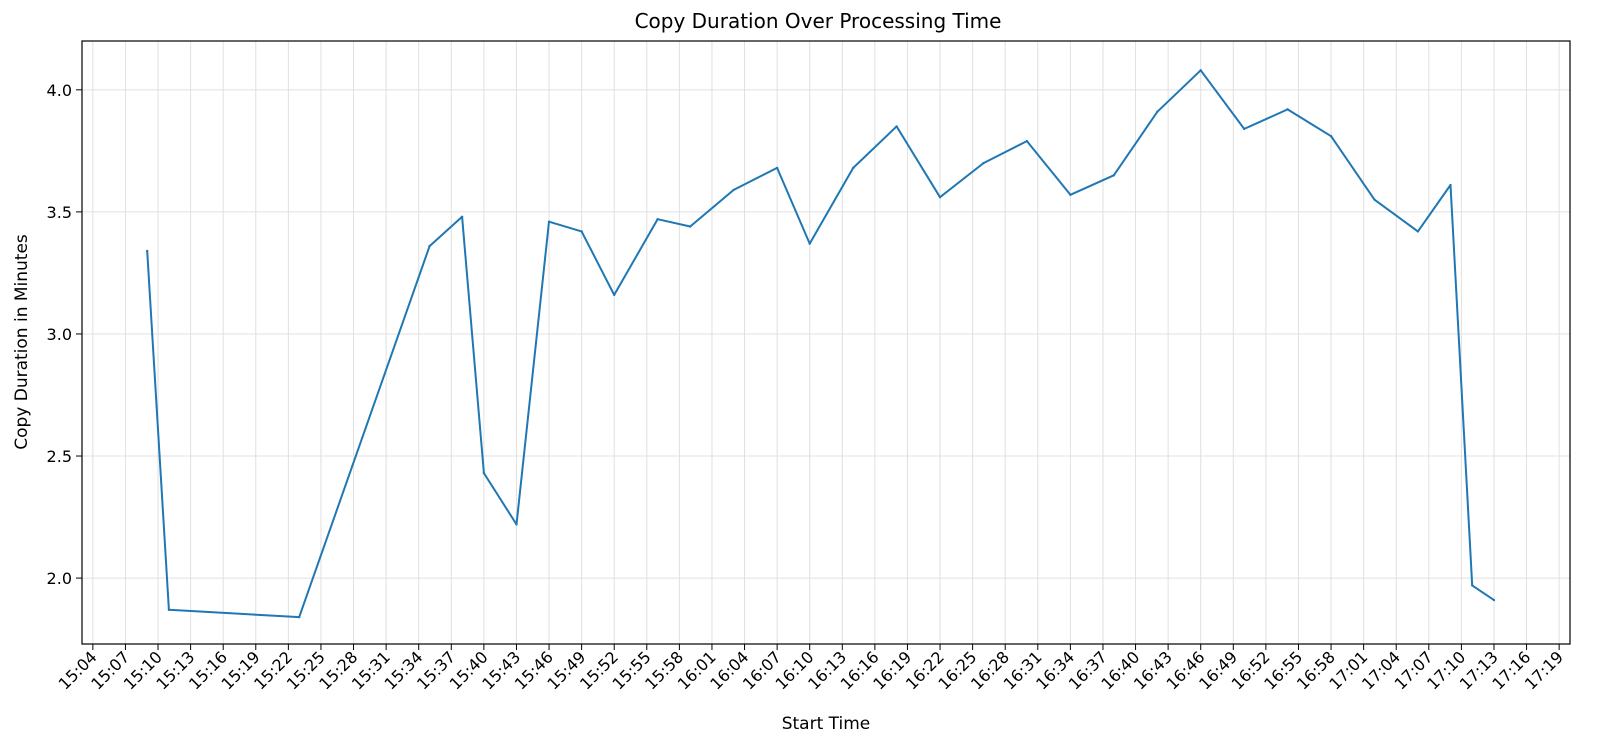 This screenshot has width=1600, height=745. What do you see at coordinates (59, 212) in the screenshot?
I see `y-tick-label: 3.5` at bounding box center [59, 212].